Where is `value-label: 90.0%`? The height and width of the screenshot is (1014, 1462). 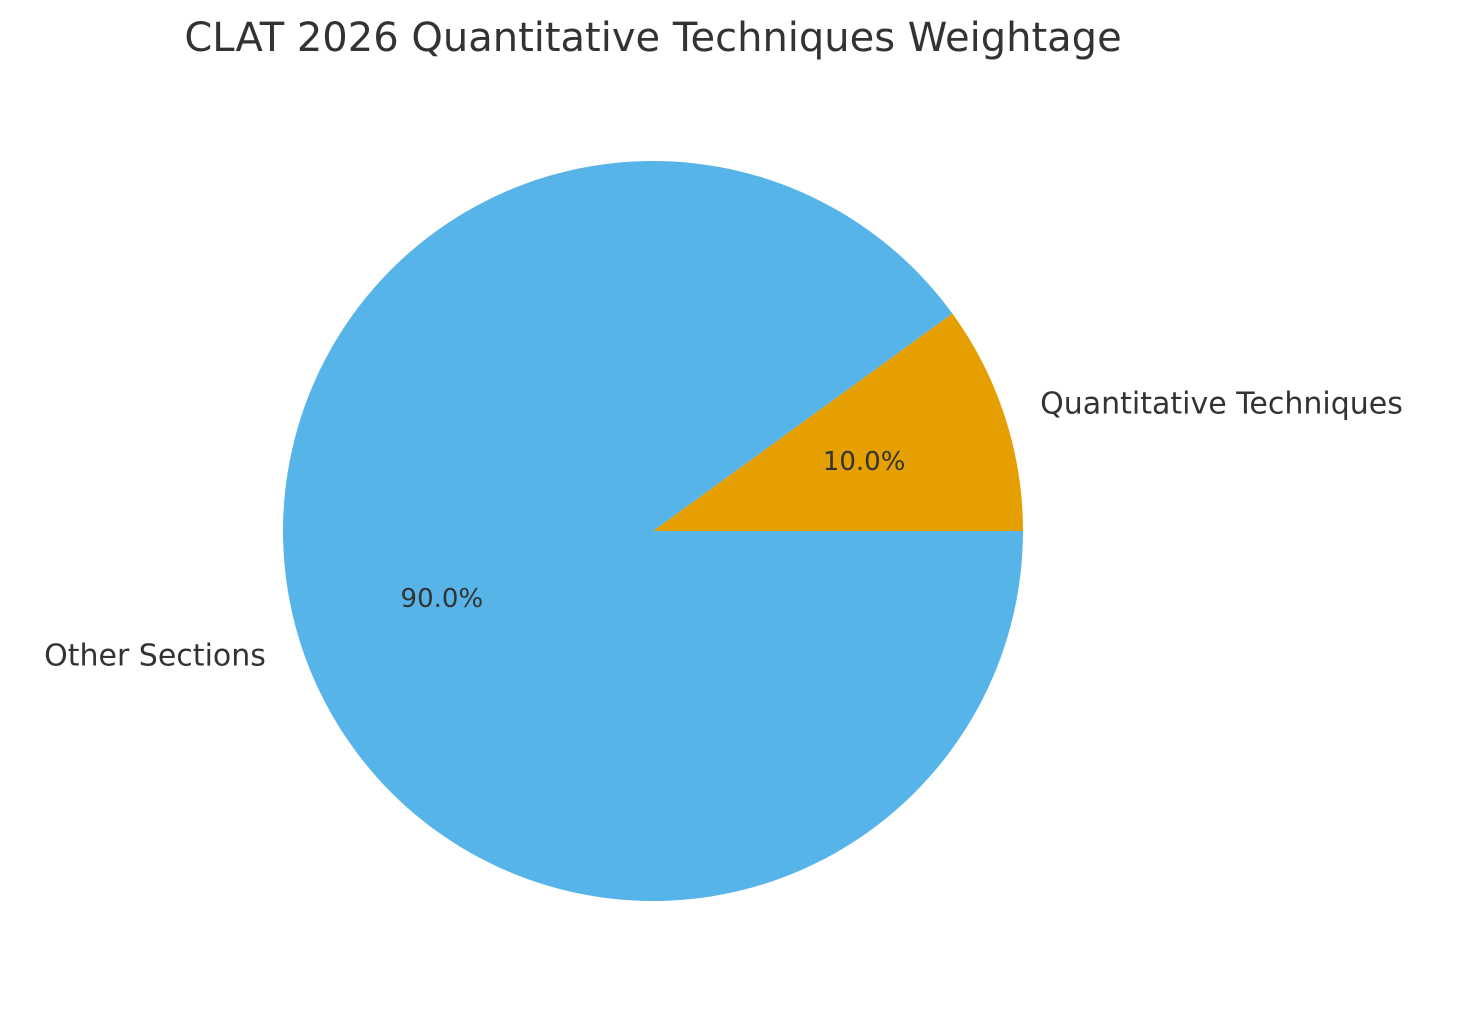
value-label: 90.0% is located at coordinates (442, 599).